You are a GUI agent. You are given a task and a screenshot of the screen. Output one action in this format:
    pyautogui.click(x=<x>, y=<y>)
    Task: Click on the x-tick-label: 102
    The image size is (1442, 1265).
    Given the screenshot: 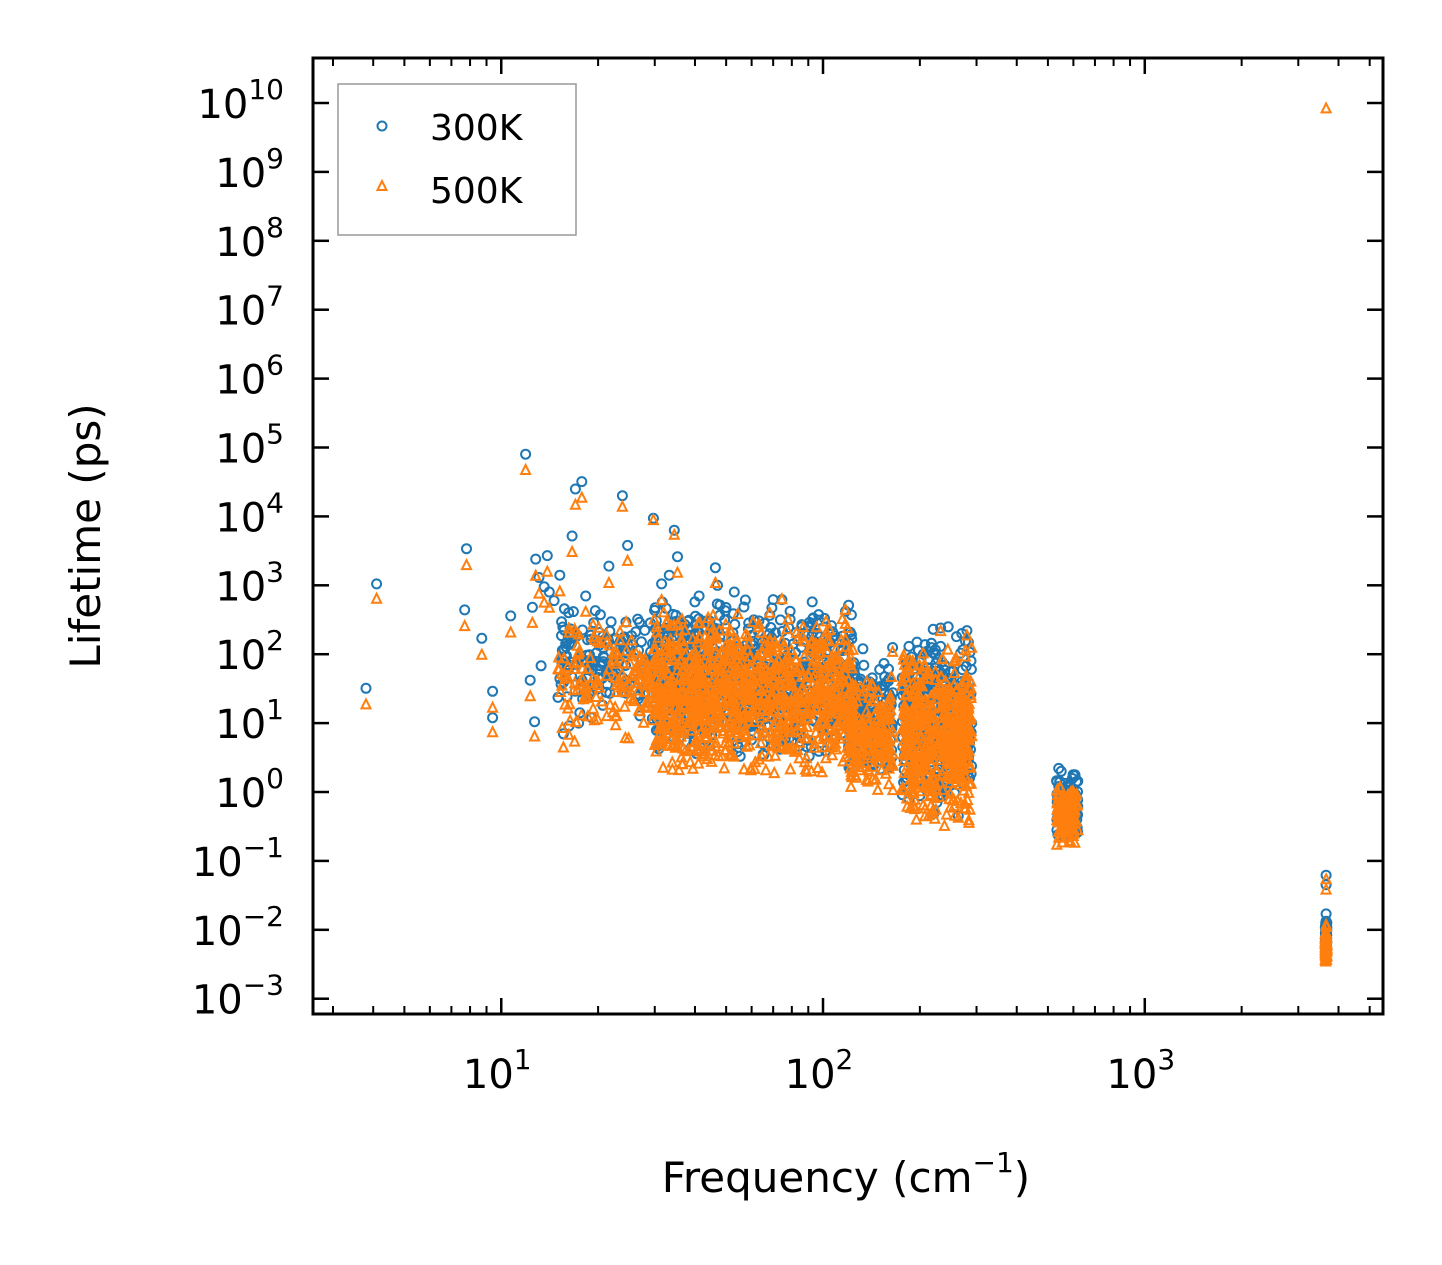 What is the action you would take?
    pyautogui.click(x=819, y=1070)
    